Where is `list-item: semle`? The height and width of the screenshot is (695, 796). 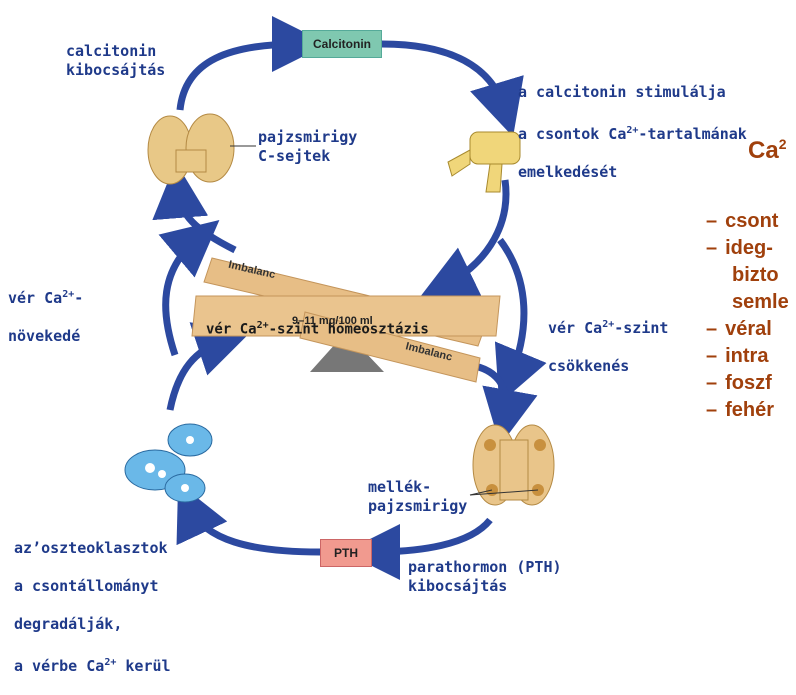 list-item: semle is located at coordinates (760, 302).